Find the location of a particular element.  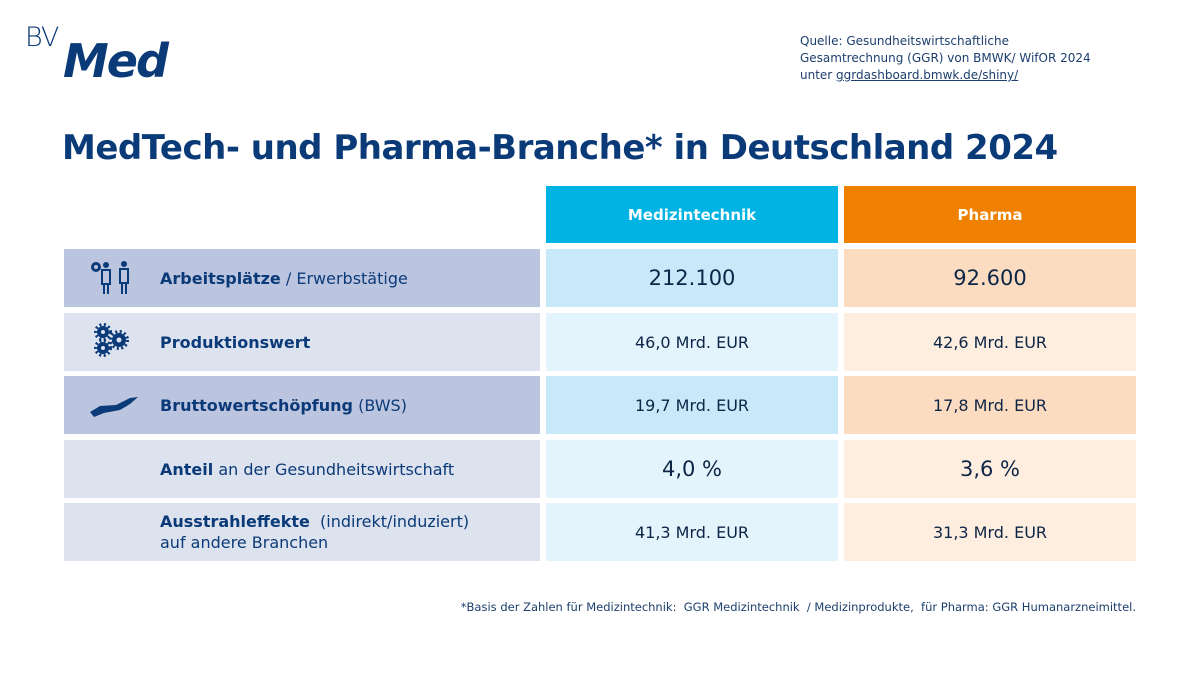

row-label: Bruttowertschöpfung (BWS) is located at coordinates (302, 405).